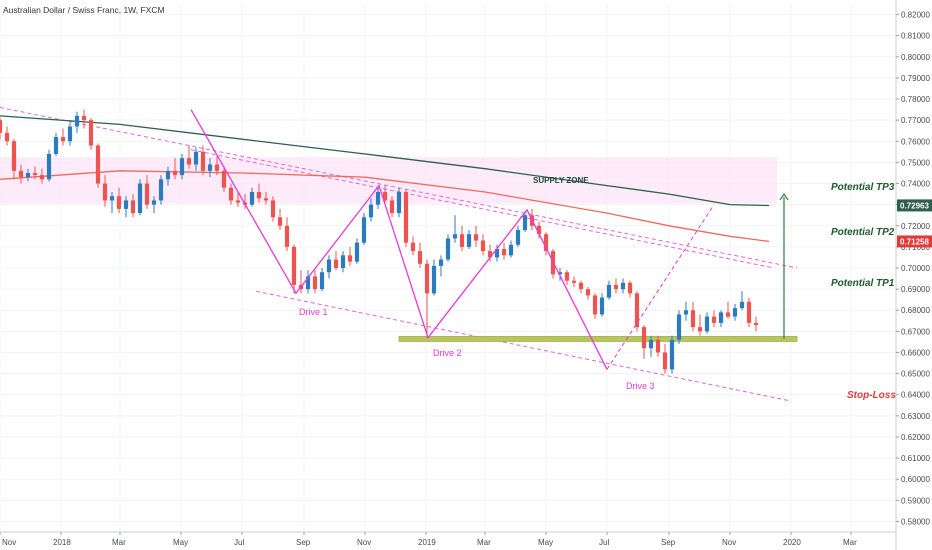  Describe the element at coordinates (915, 500) in the screenshot. I see `y-tick-label: 0.59000` at that location.